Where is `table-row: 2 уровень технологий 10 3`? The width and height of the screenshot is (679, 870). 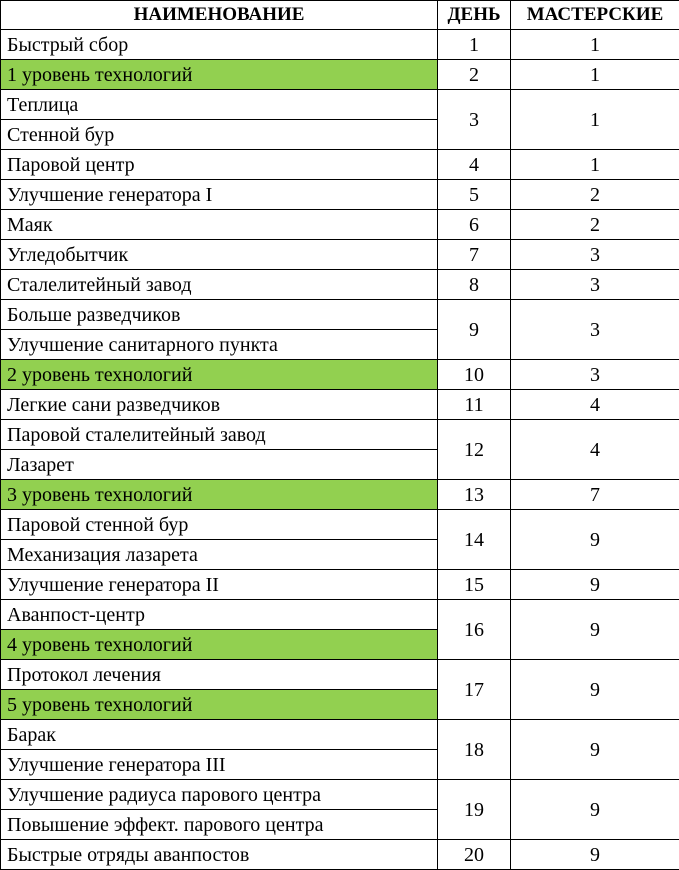 table-row: 2 уровень технологий 10 3 is located at coordinates (339, 374).